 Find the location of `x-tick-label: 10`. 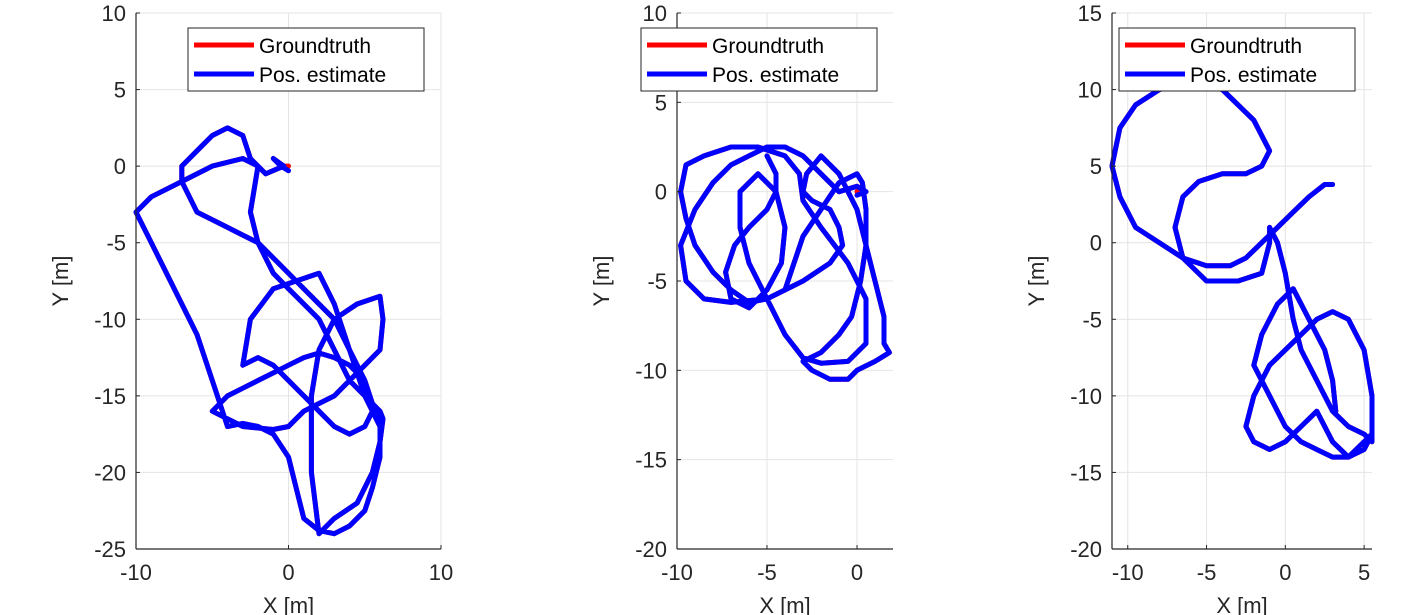

x-tick-label: 10 is located at coordinates (441, 572).